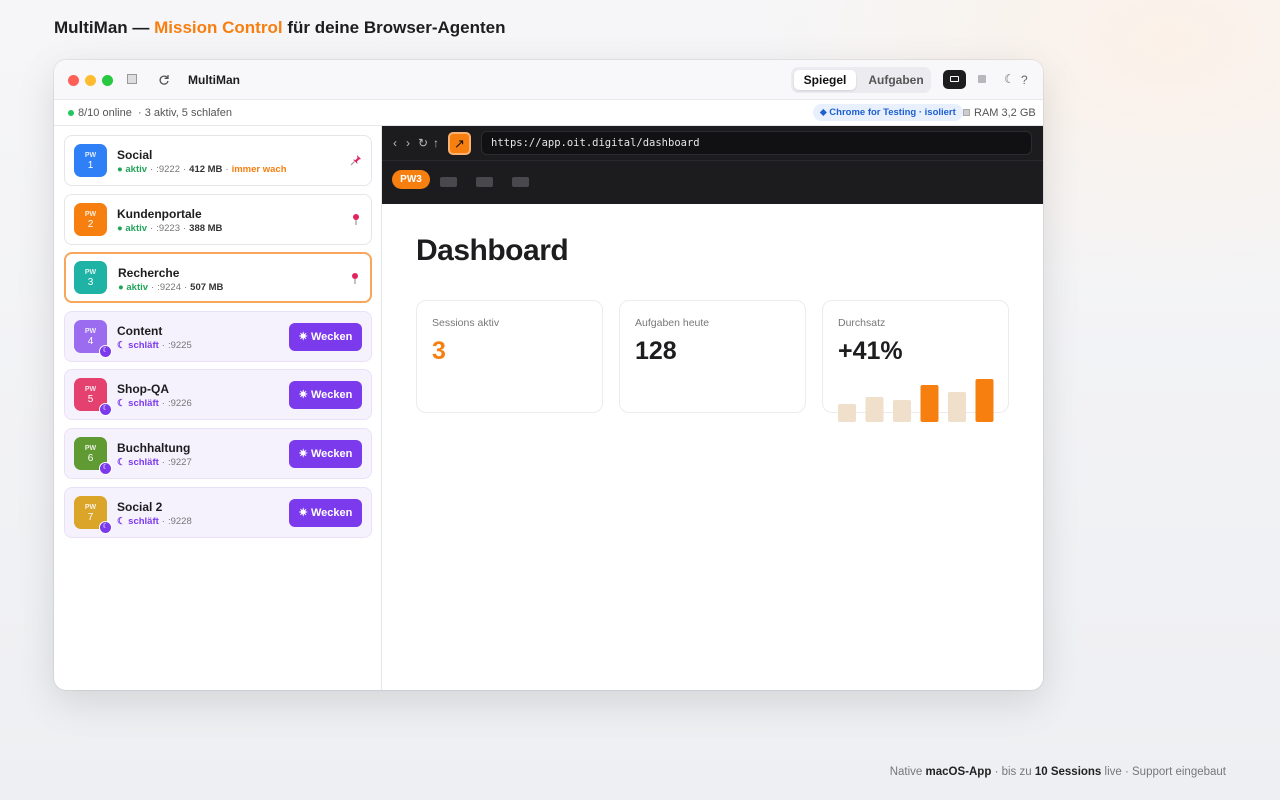  Describe the element at coordinates (548, 80) in the screenshot. I see `titlebar: MultiMan Spiegel Aufgaben ☾ ?` at that location.